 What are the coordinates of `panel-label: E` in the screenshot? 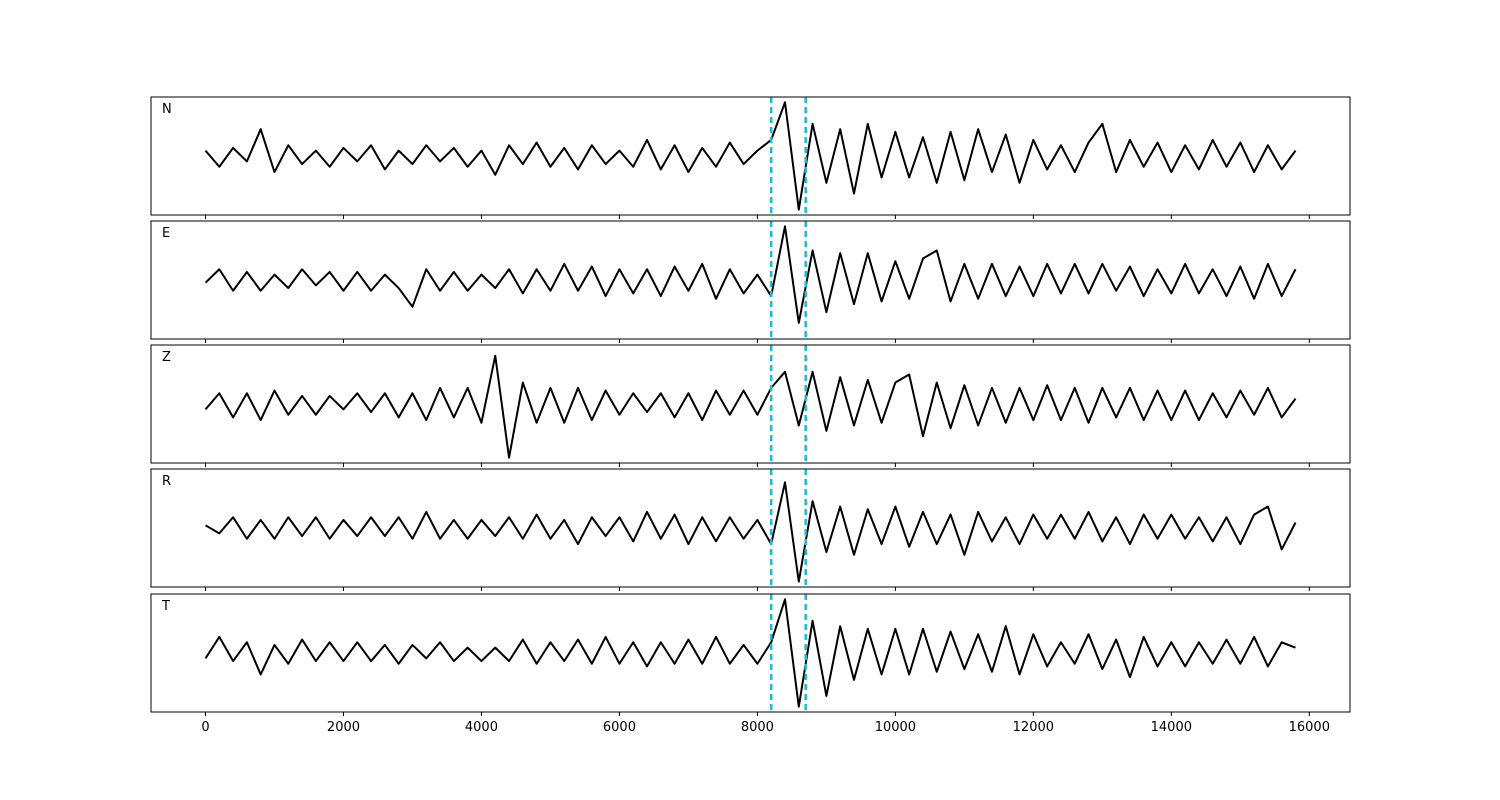 It's located at (166, 233).